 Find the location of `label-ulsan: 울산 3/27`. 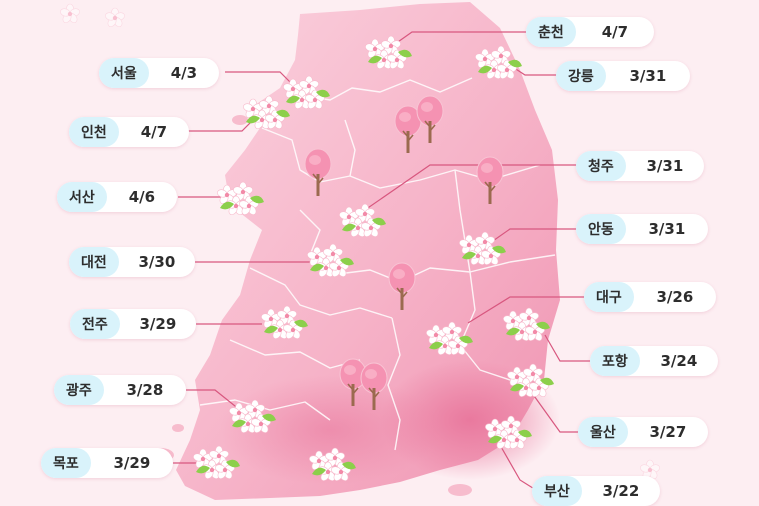

label-ulsan: 울산 3/27 is located at coordinates (643, 432).